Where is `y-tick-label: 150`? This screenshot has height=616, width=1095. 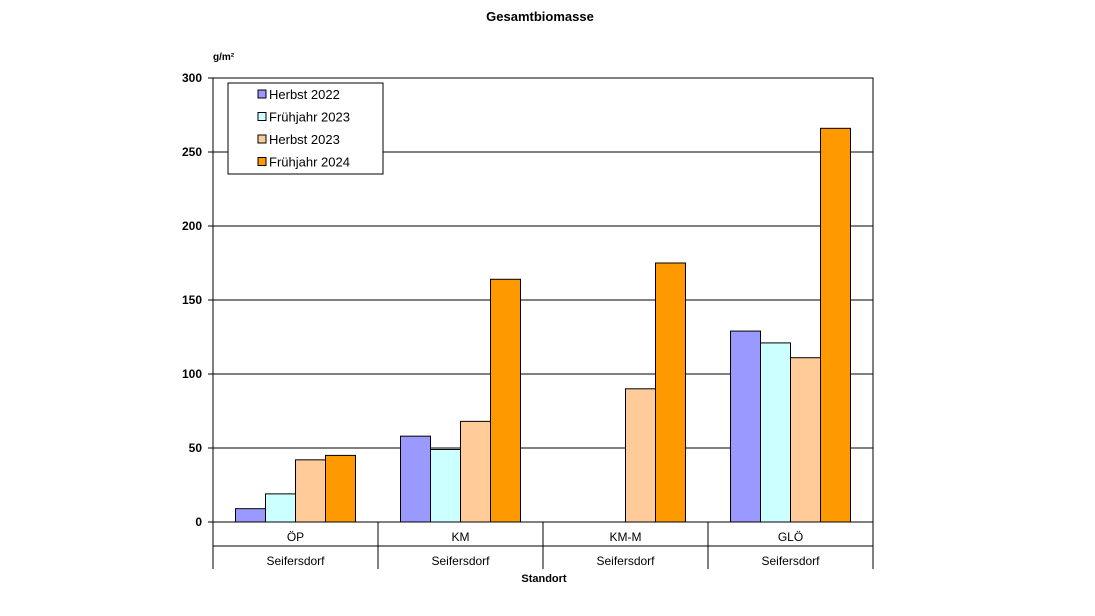
y-tick-label: 150 is located at coordinates (192, 300).